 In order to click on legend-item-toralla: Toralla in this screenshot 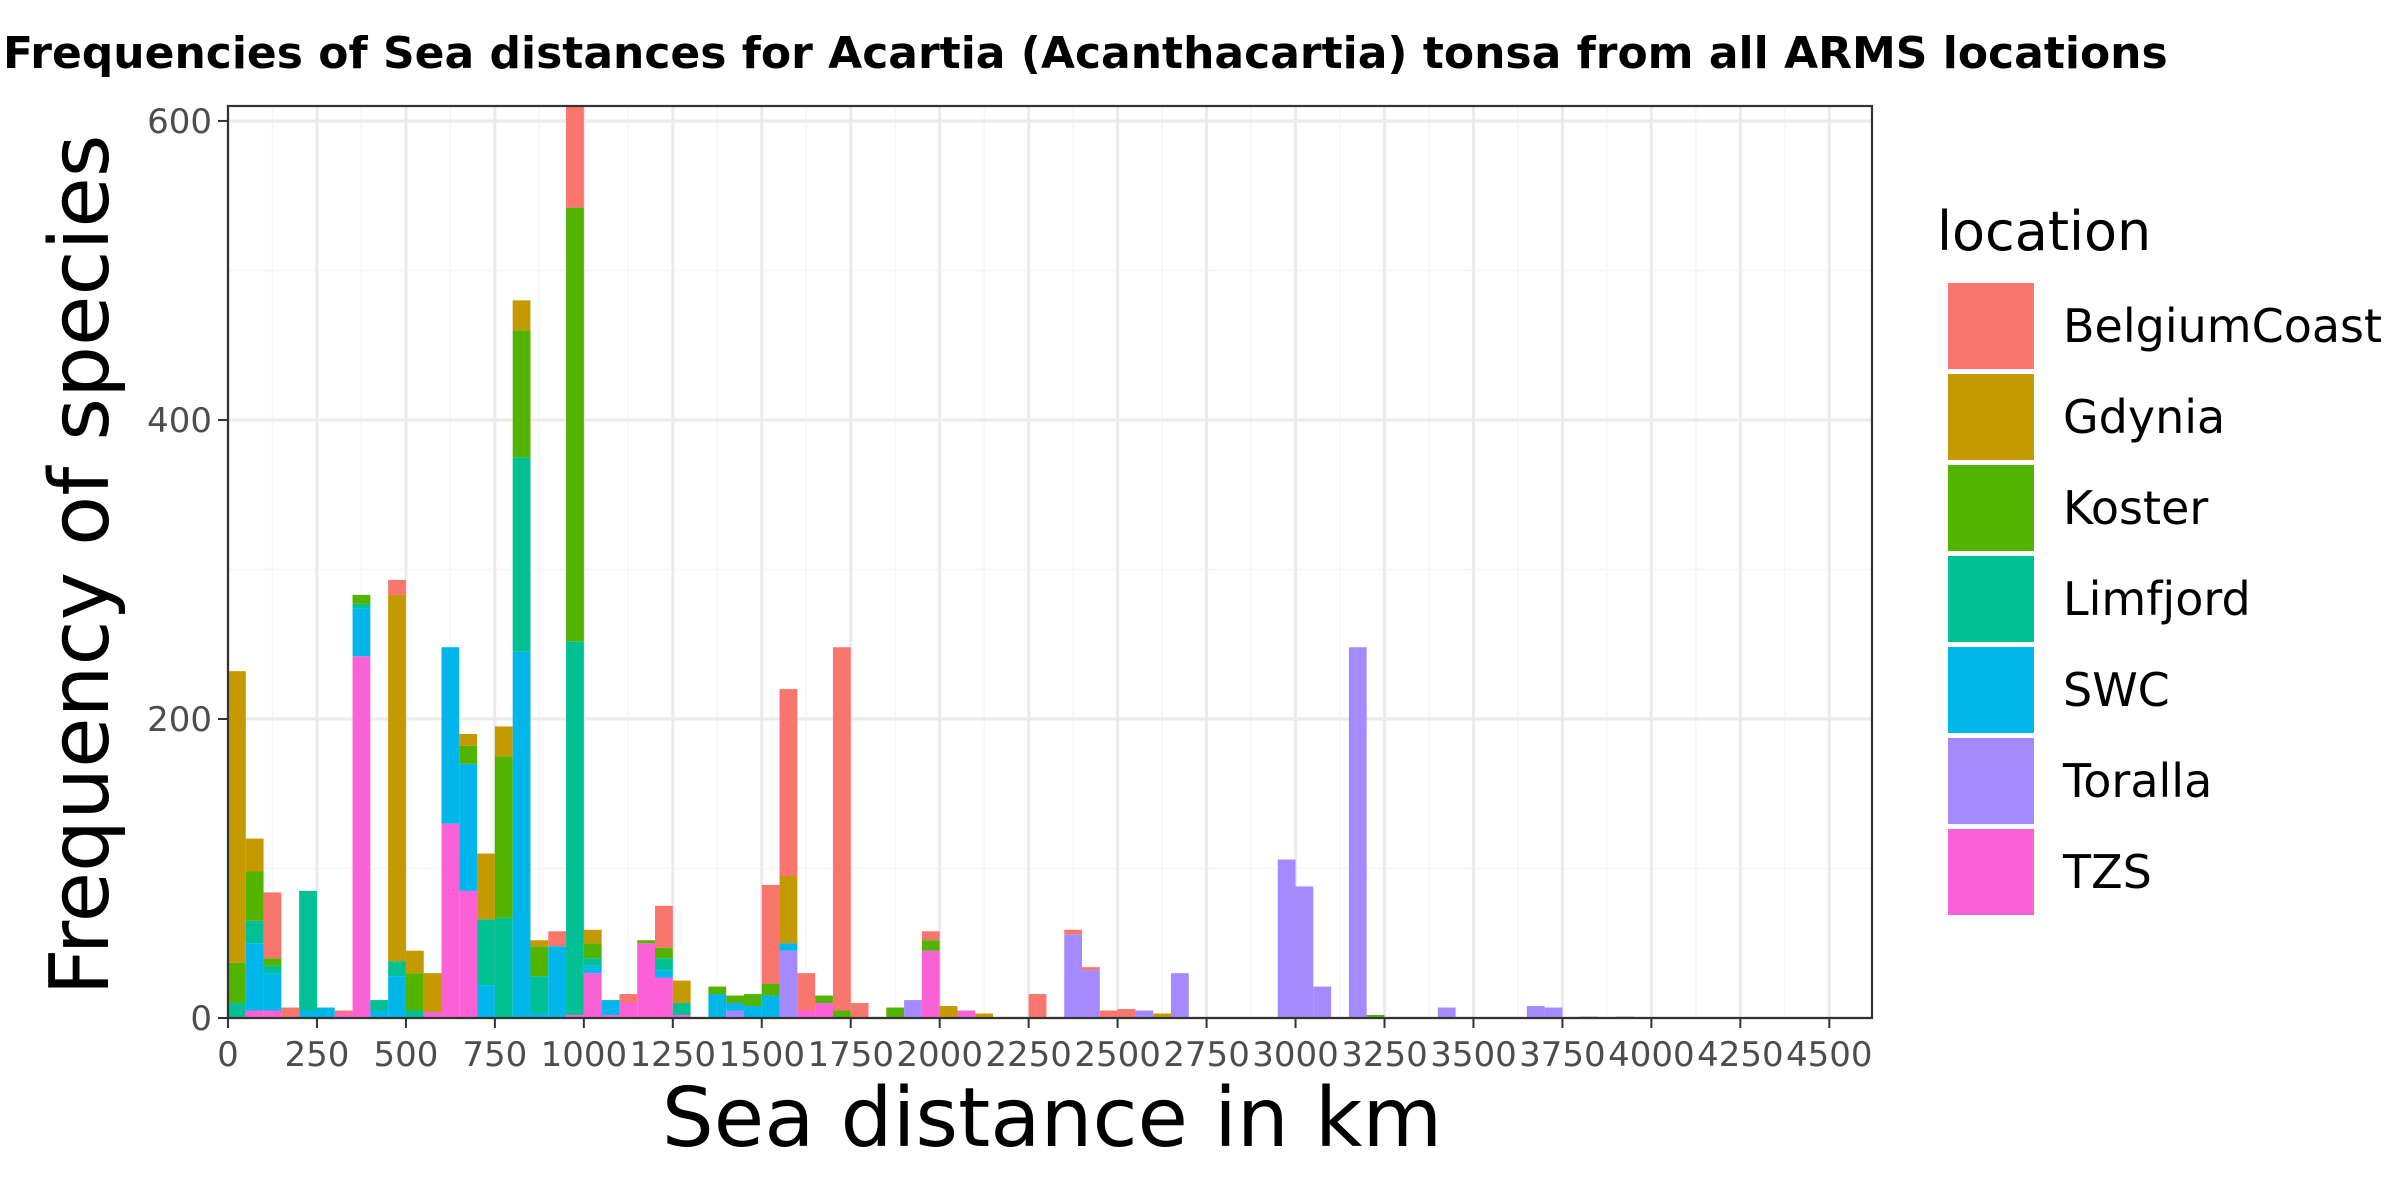, I will do `click(2080, 781)`.